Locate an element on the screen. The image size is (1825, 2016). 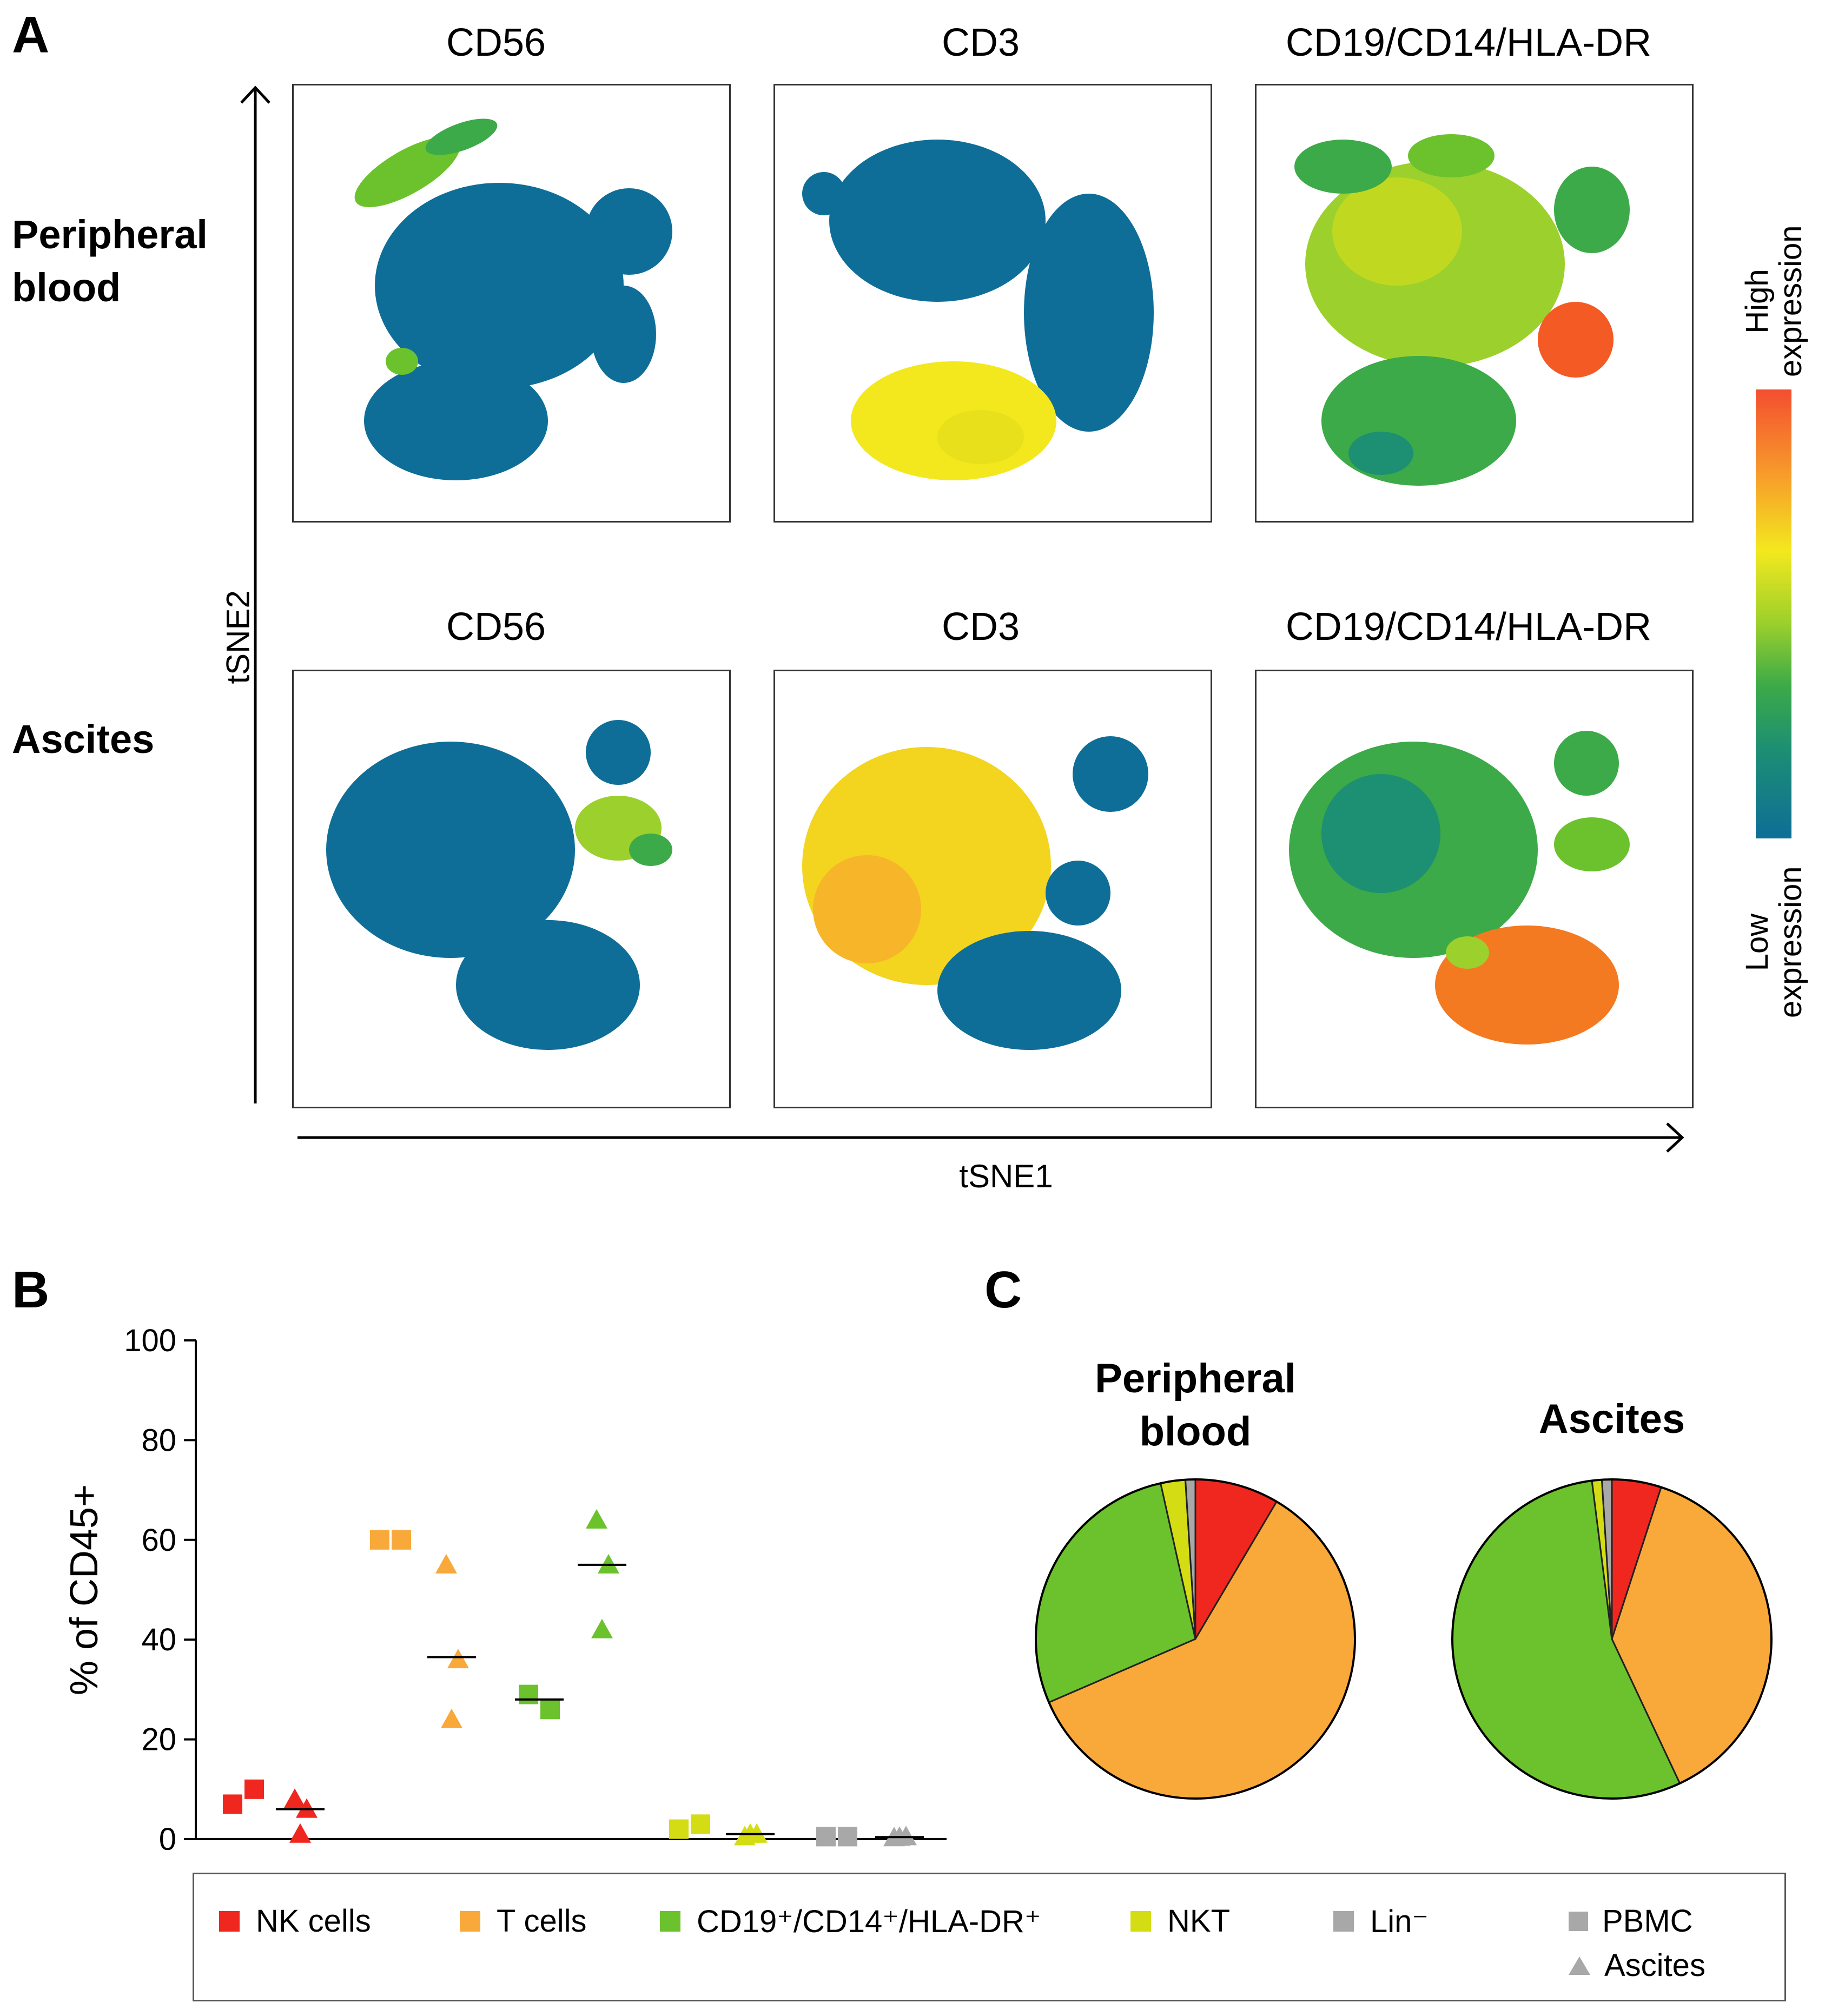
square-marker-icon is located at coordinates (1578, 1921).